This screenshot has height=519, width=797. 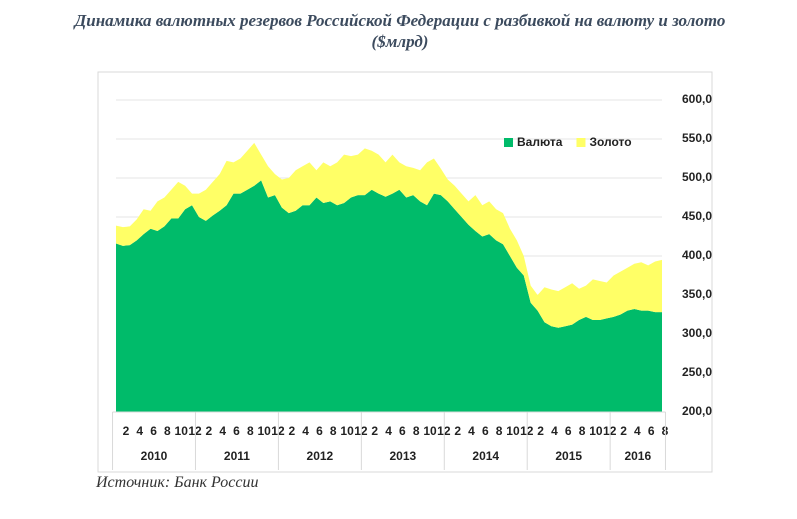 I want to click on x-group-label: 2016, so click(x=637, y=456).